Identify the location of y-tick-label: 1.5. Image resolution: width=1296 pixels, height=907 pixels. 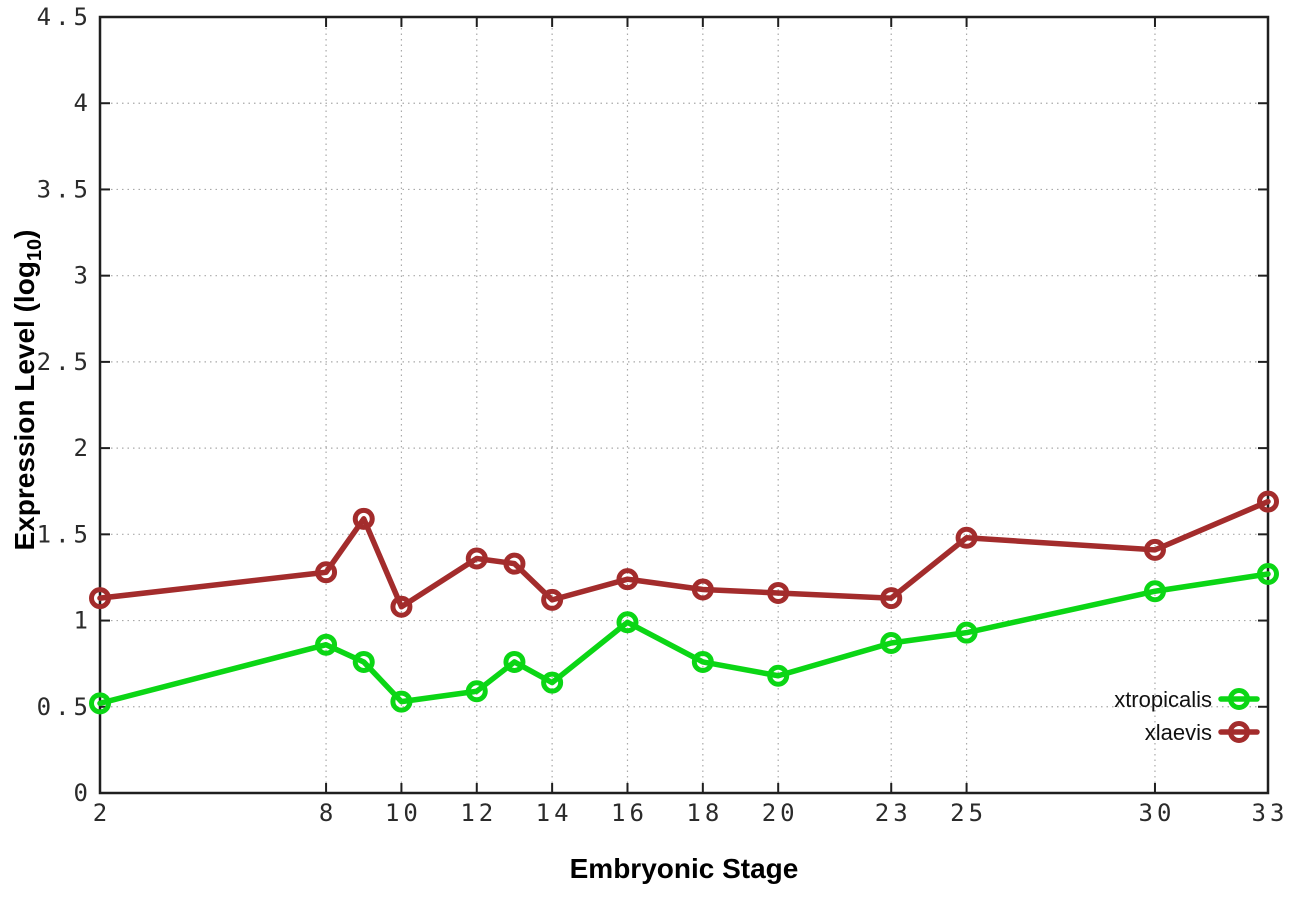
(64, 534).